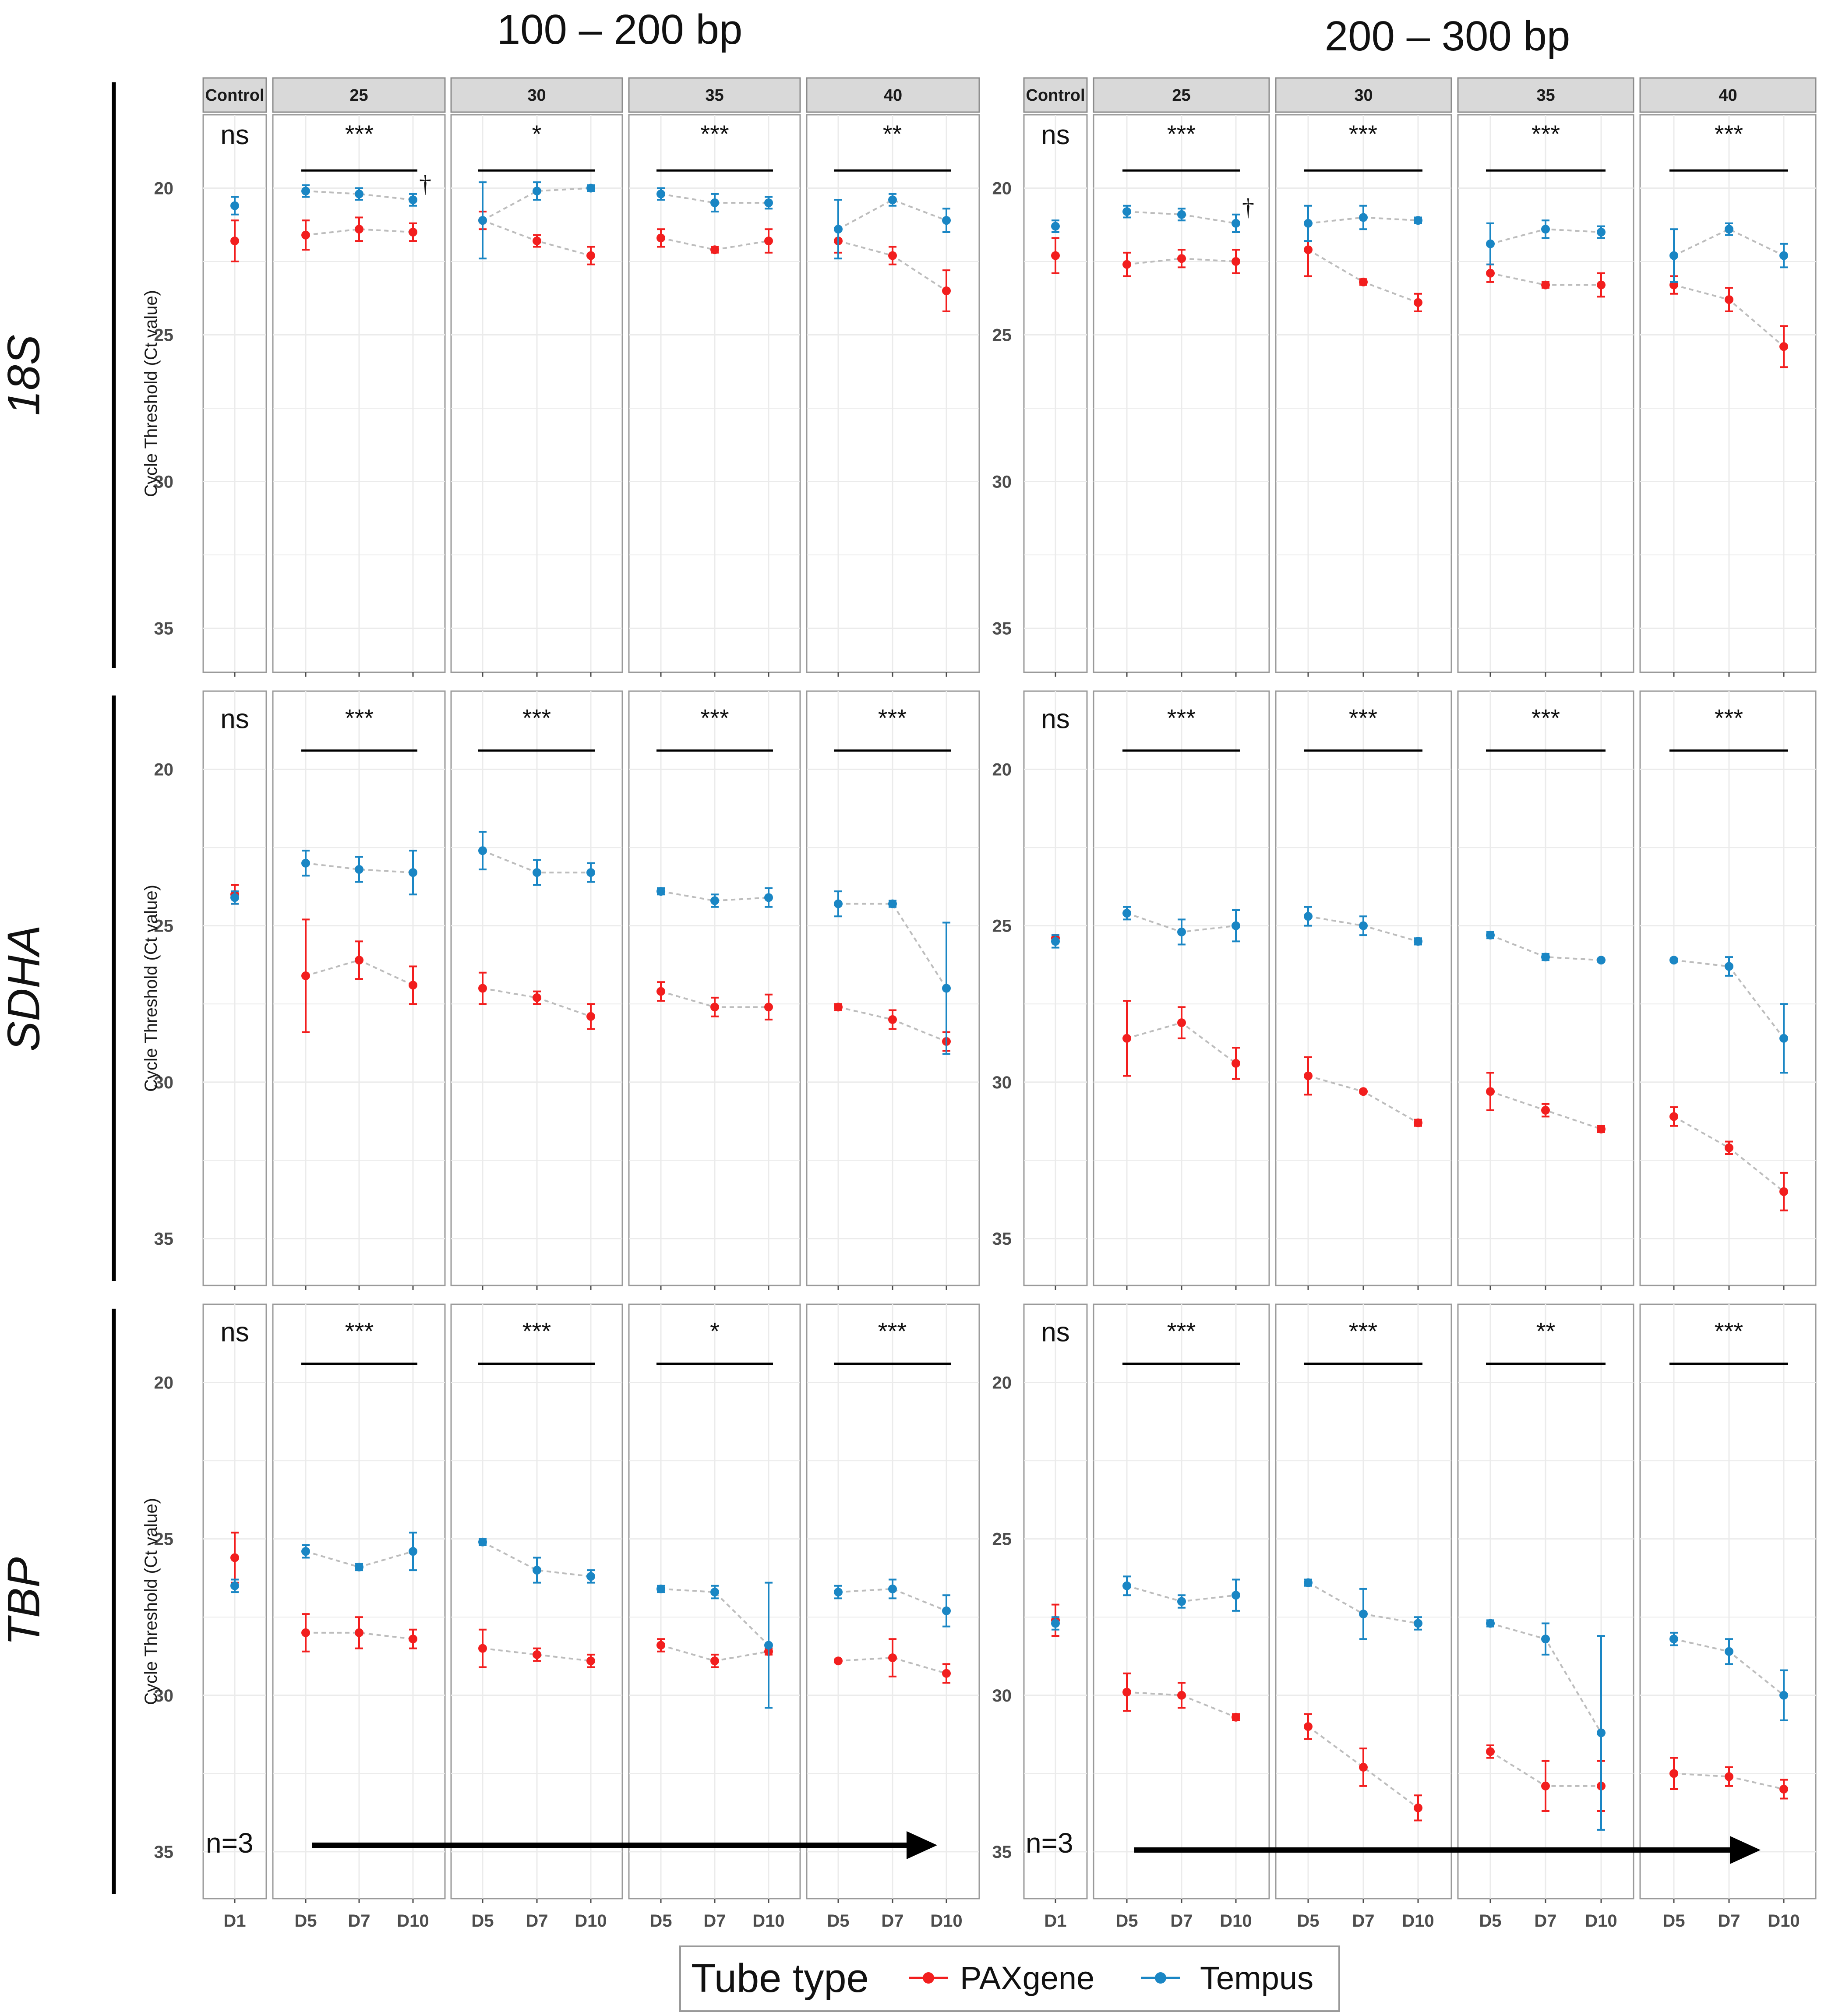 The image size is (1828, 2016). What do you see at coordinates (1728, 377) in the screenshot?
I see `panel-18s-40: 40 ***` at bounding box center [1728, 377].